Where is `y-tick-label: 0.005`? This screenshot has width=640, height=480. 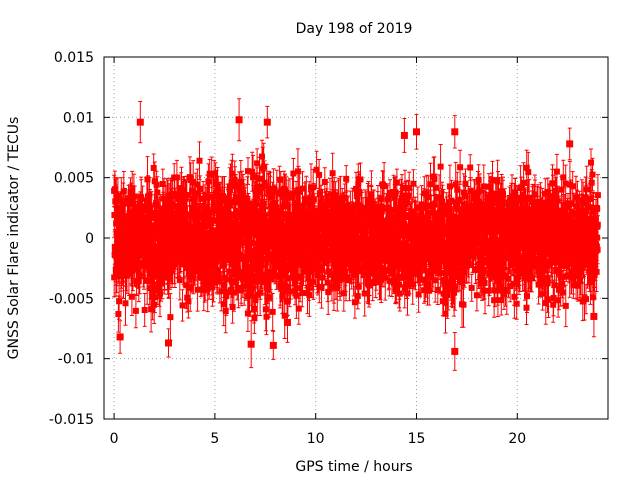
y-tick-label: 0.005 is located at coordinates (74, 179).